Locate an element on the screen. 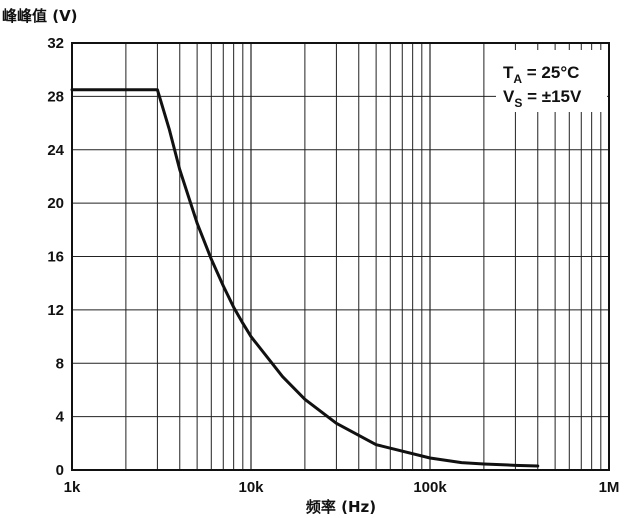 Image resolution: width=640 pixels, height=518 pixels. annotation-supply-voltage: VS = ±15V is located at coordinates (542, 98).